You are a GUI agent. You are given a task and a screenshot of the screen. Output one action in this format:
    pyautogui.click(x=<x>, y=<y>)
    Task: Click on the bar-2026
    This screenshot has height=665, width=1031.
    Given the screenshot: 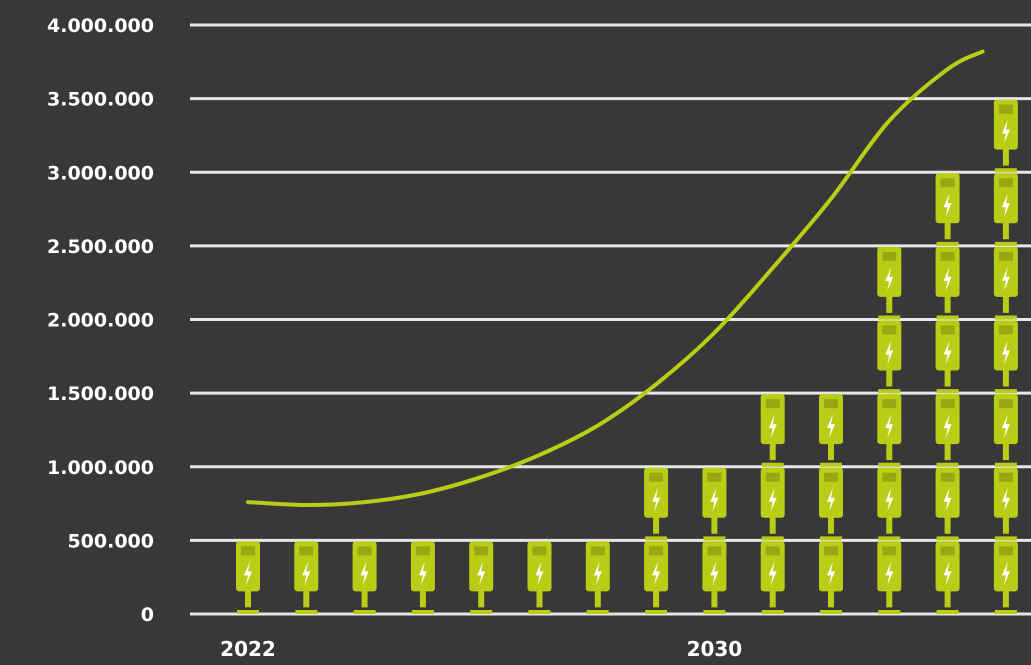 What is the action you would take?
    pyautogui.click(x=481, y=577)
    